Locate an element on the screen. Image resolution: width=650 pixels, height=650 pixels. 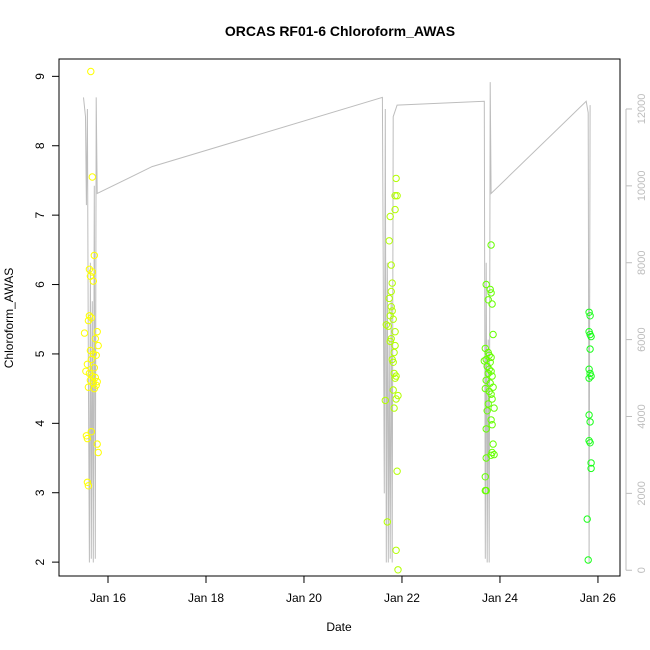
y-tick-label: 8 is located at coordinates (40, 145).